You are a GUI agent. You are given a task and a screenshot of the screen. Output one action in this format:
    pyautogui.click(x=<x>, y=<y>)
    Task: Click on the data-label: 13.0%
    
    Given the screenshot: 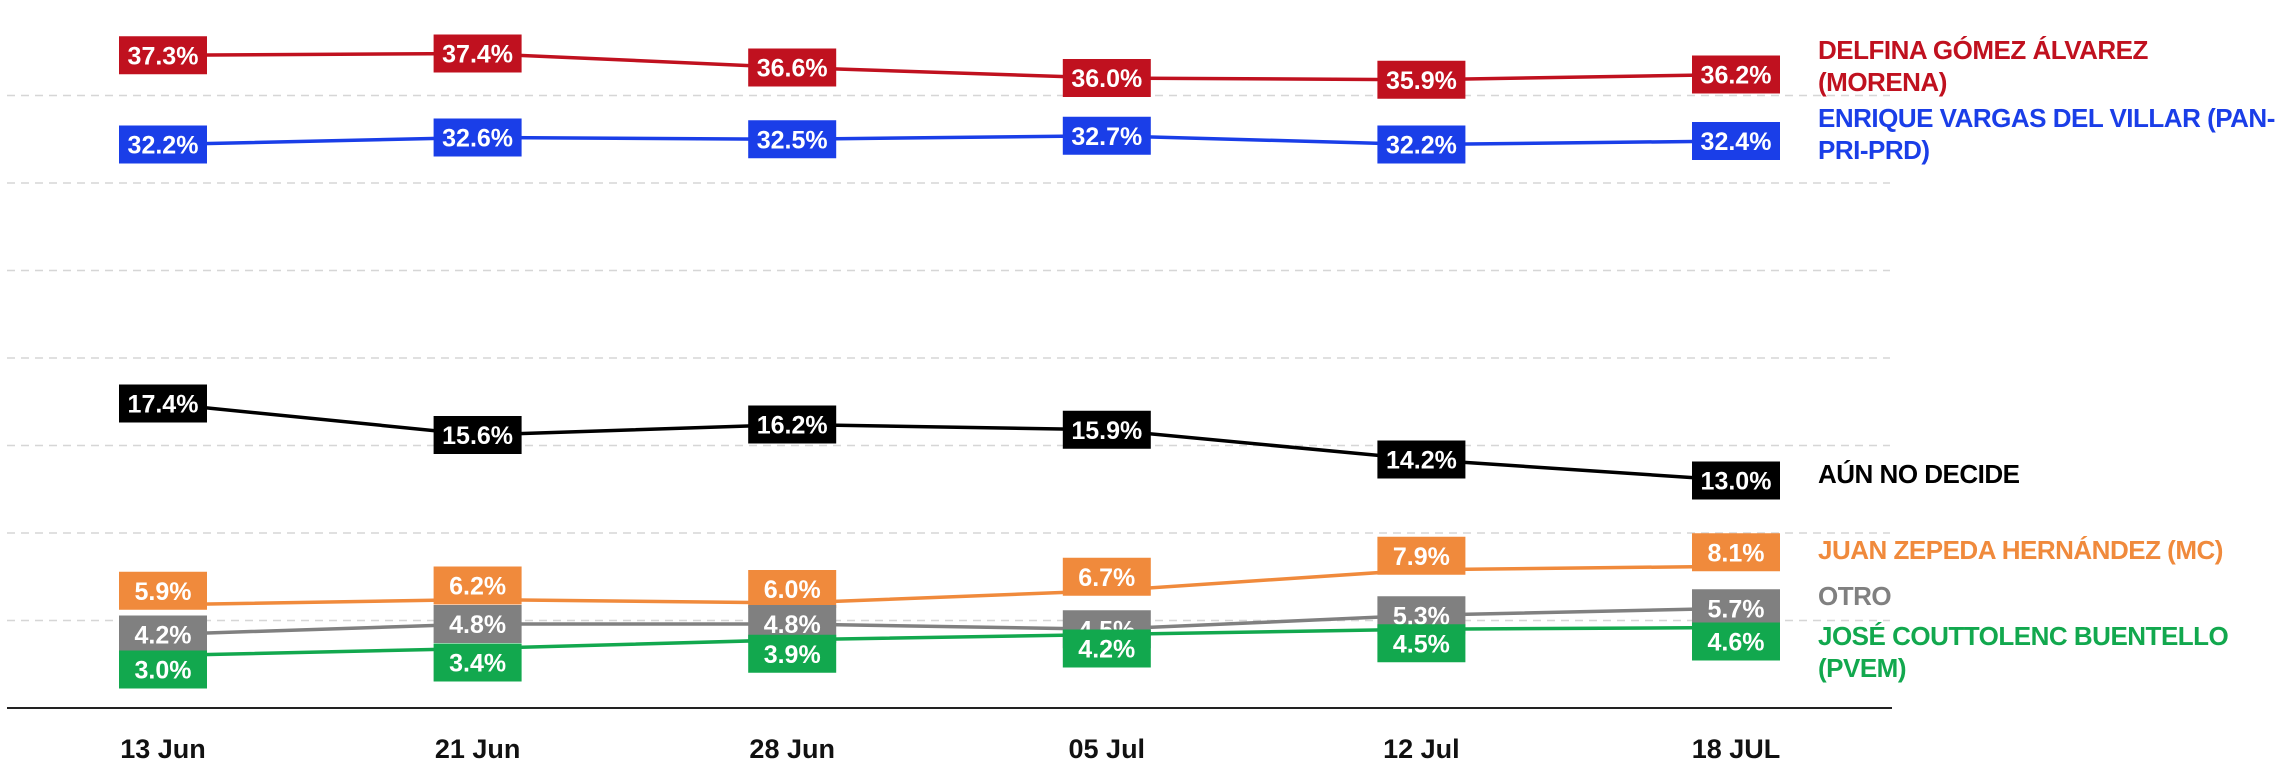 What is the action you would take?
    pyautogui.click(x=1736, y=482)
    